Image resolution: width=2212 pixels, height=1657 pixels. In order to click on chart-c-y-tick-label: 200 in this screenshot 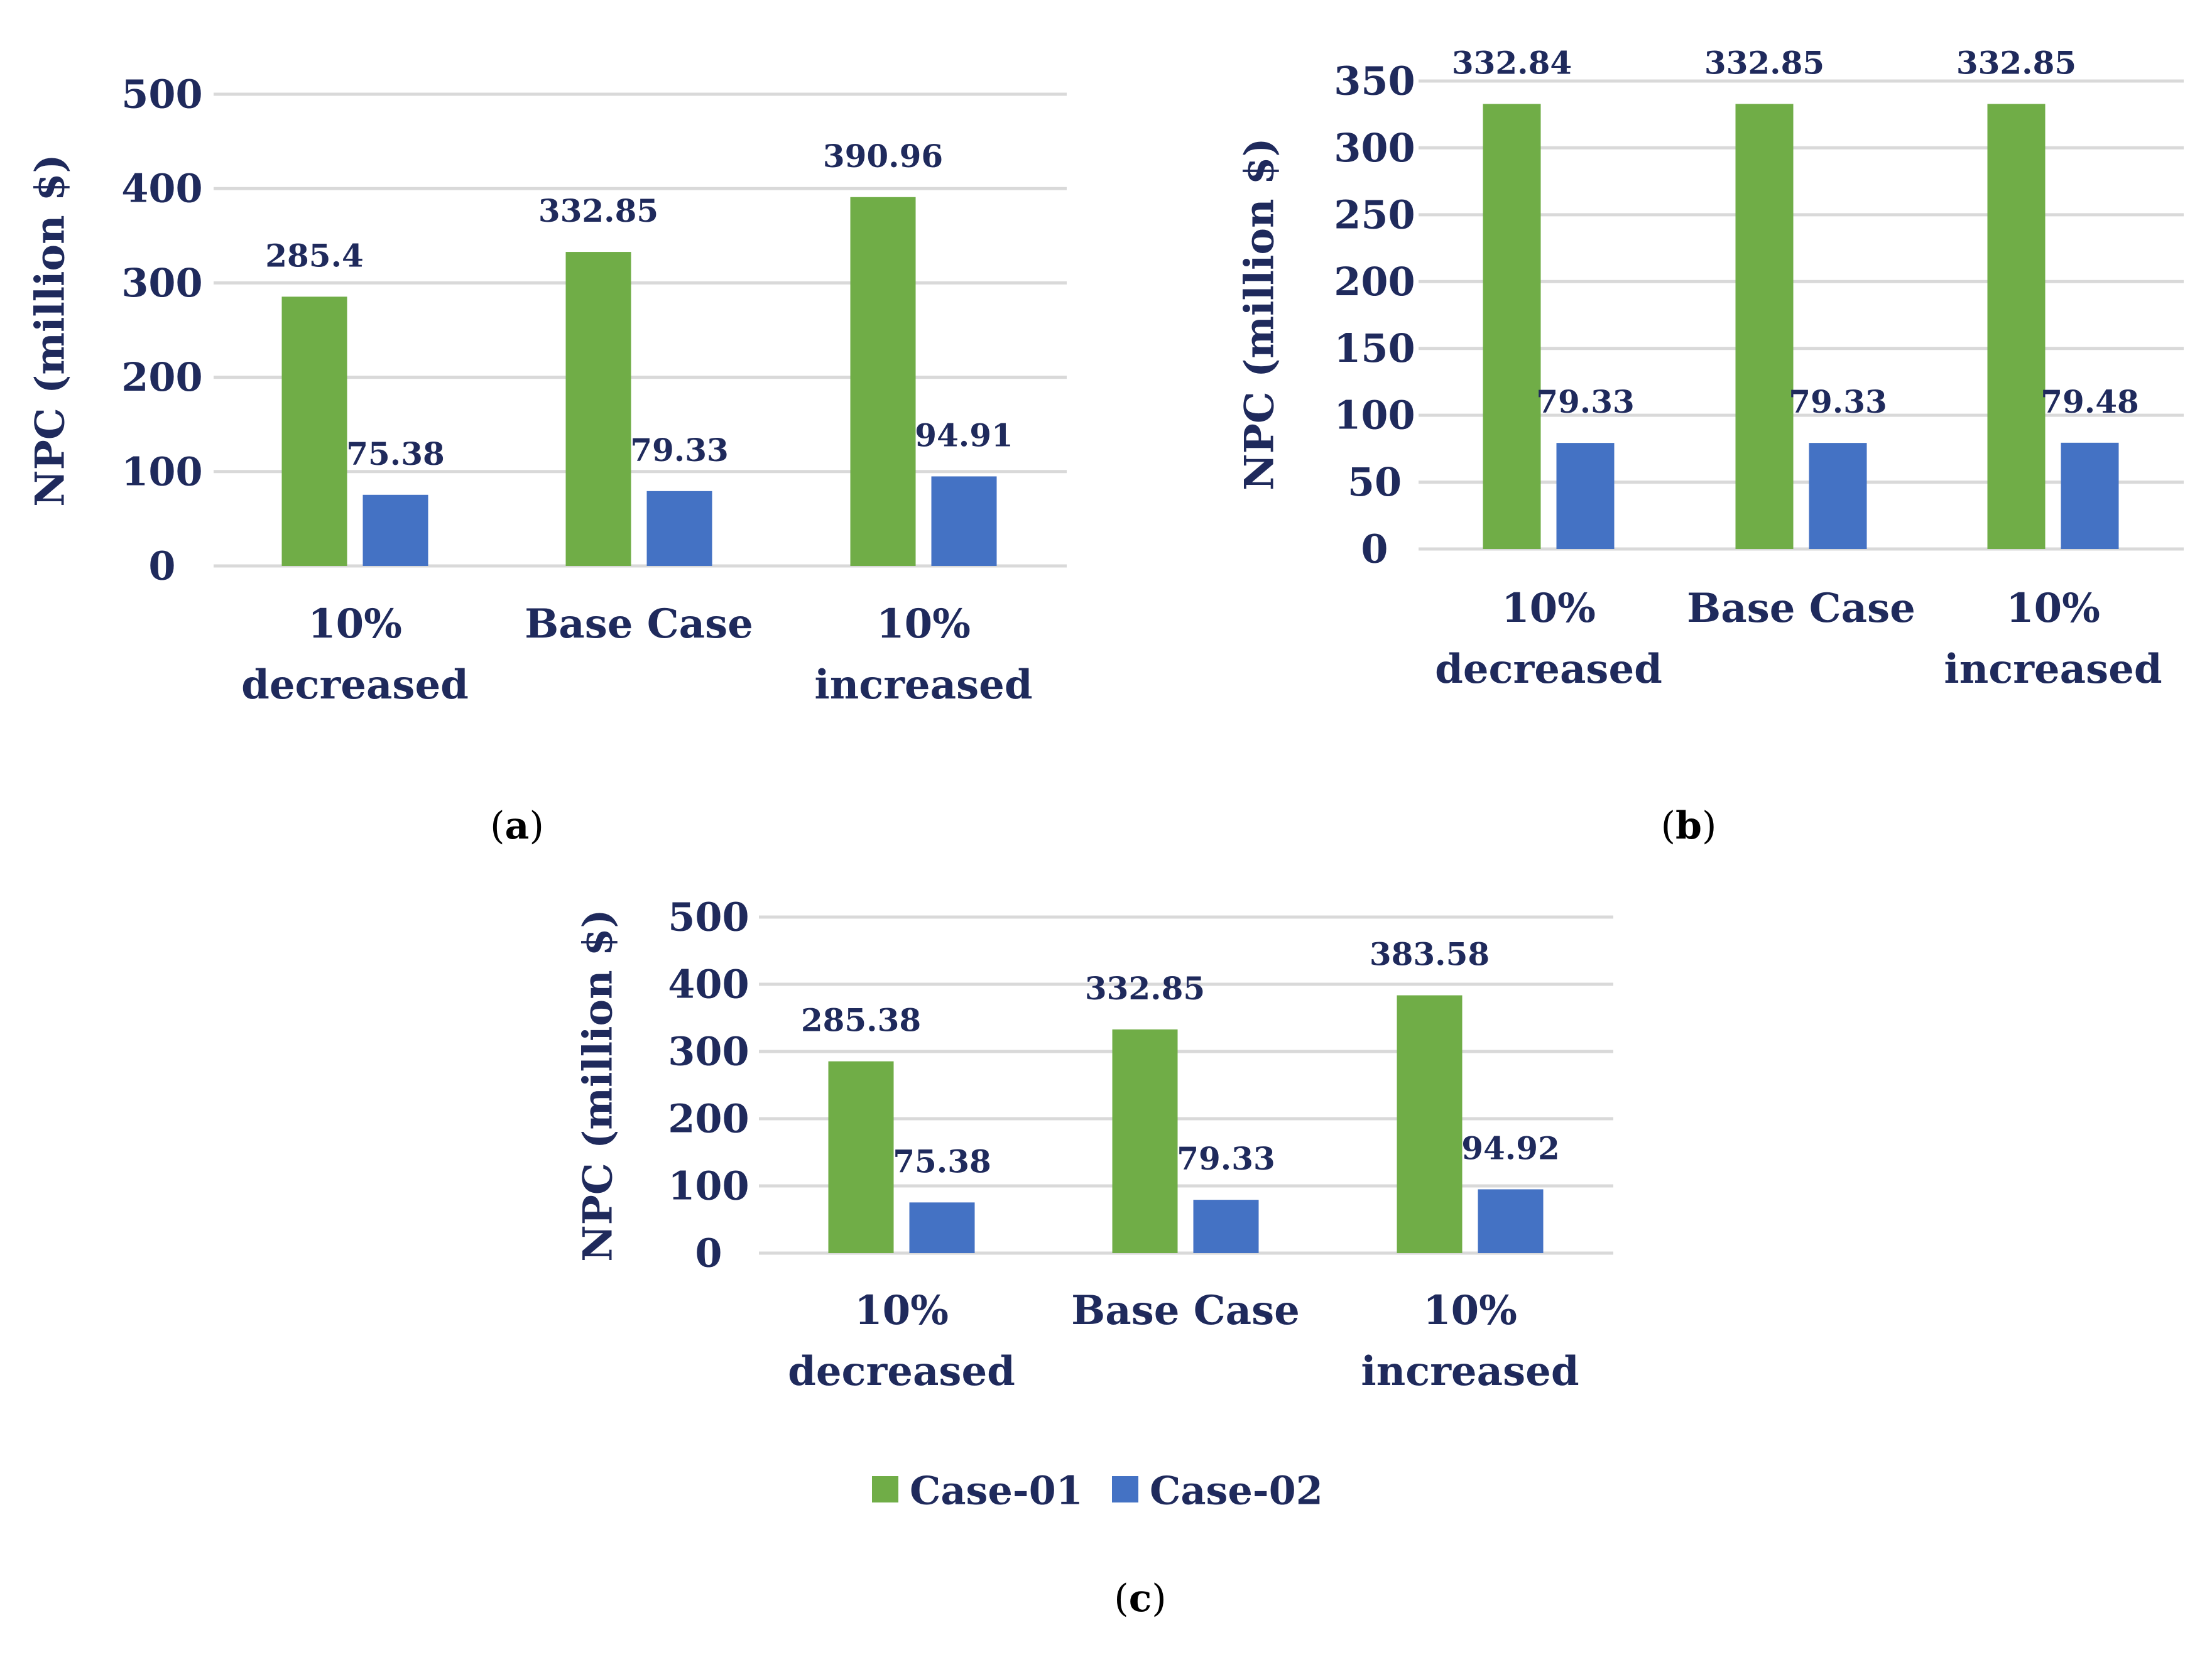, I will do `click(708, 1119)`.